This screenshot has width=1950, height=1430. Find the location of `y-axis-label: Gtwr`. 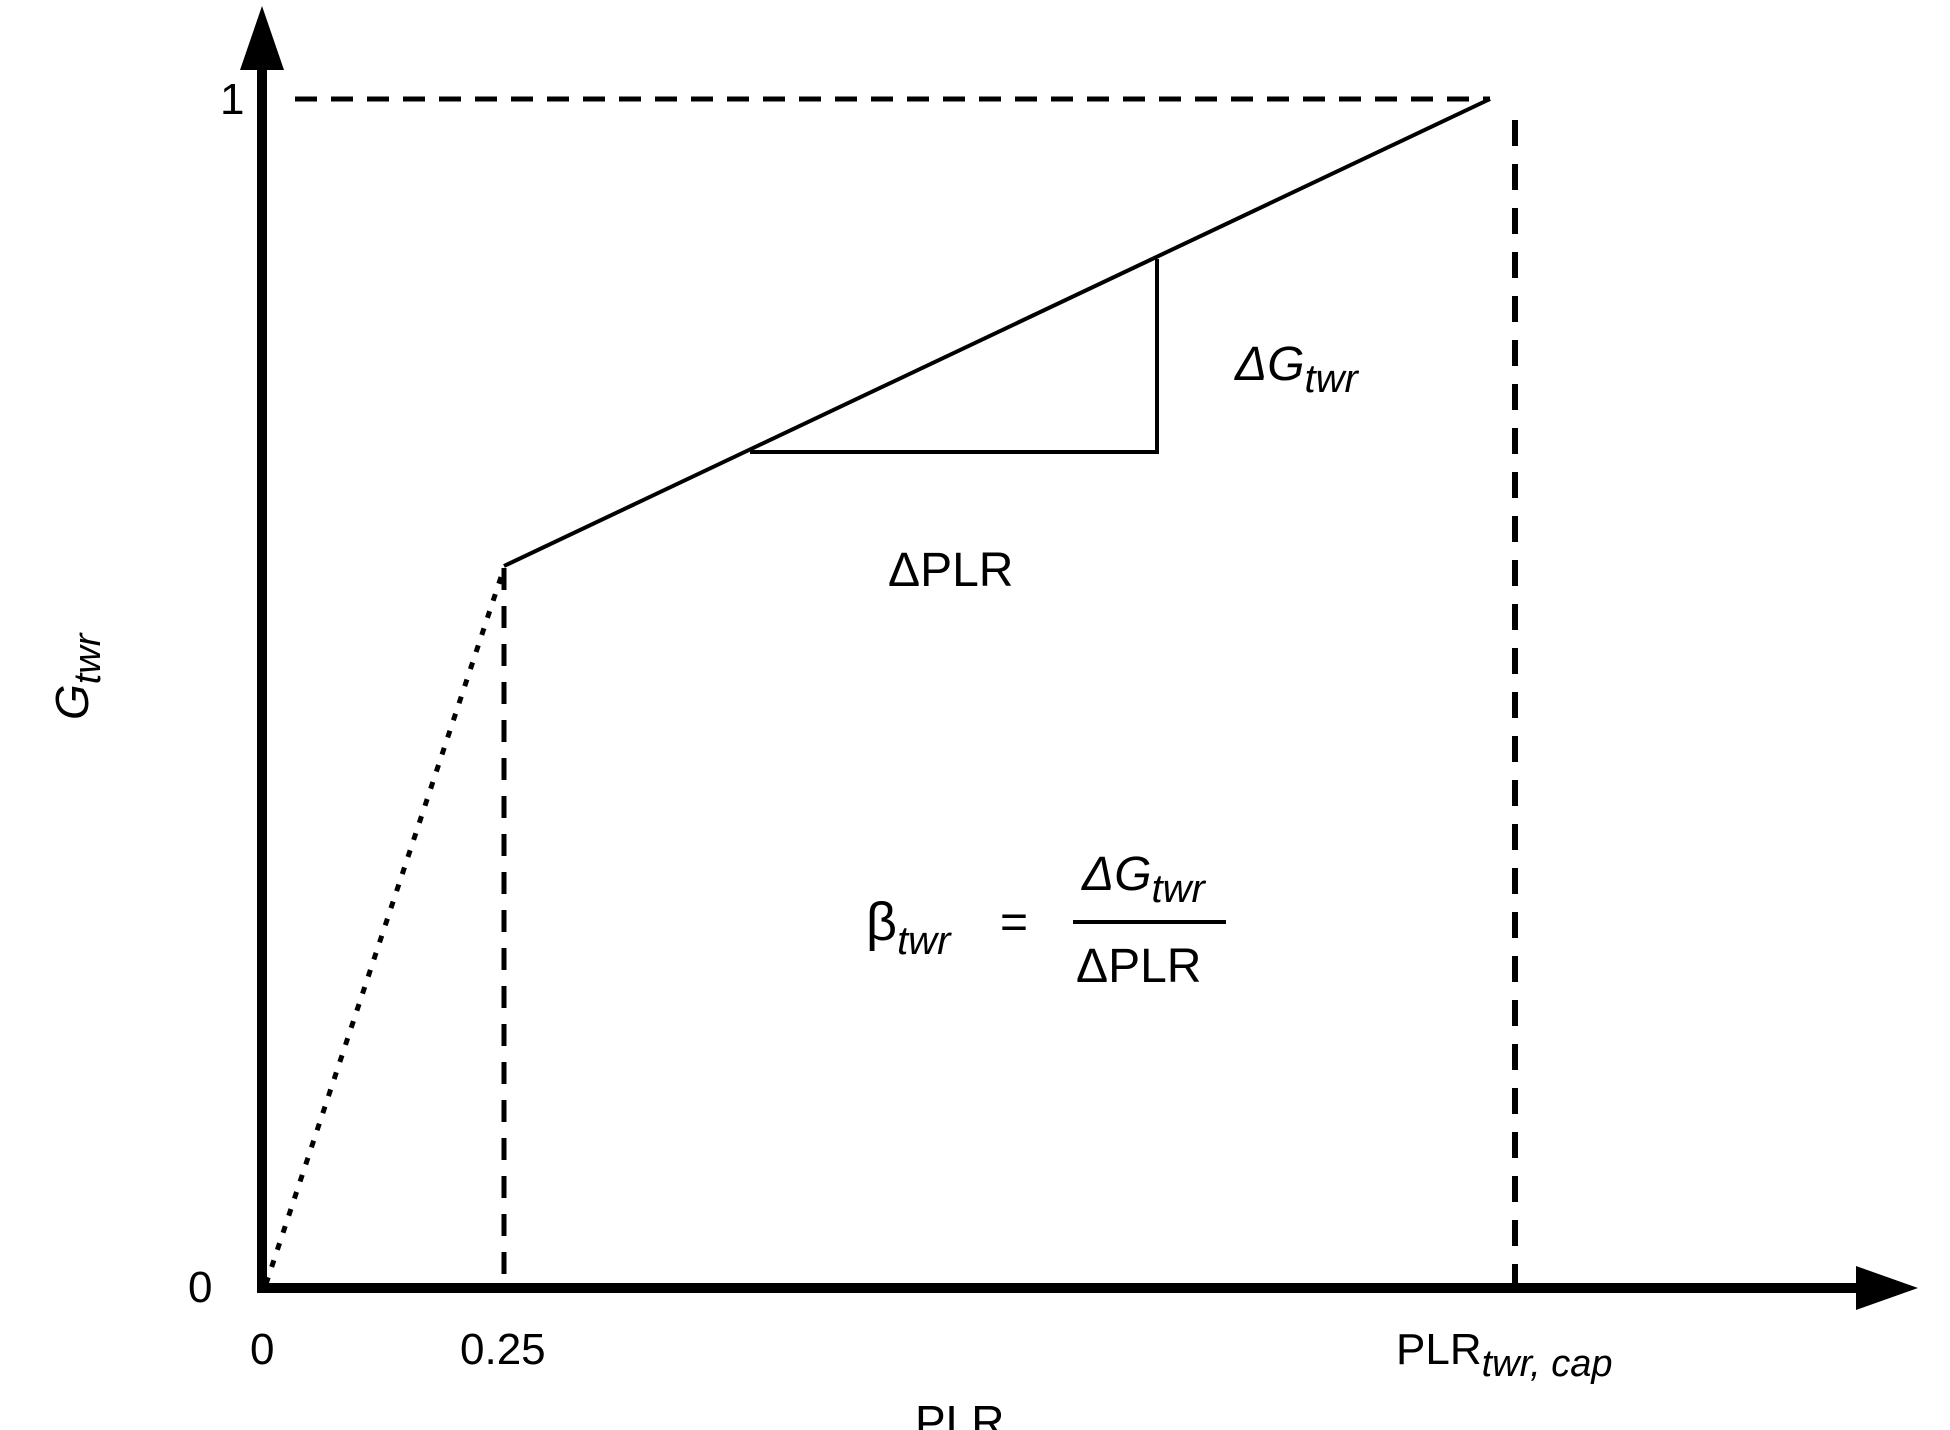

y-axis-label: Gtwr is located at coordinates (77, 676).